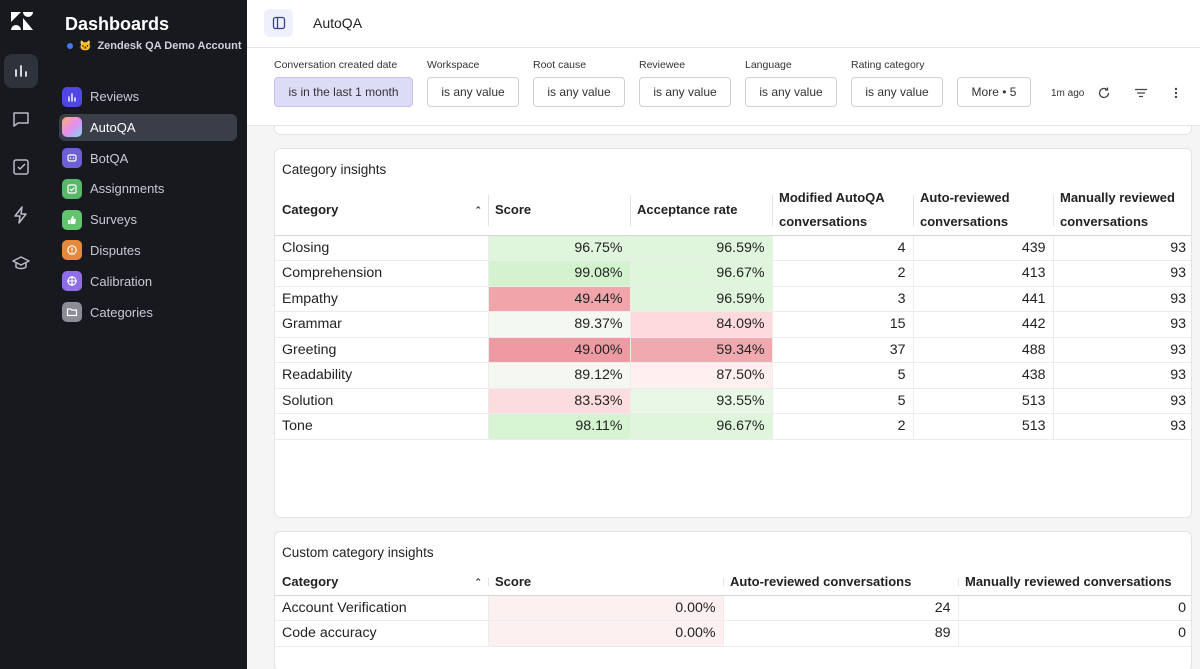  I want to click on modified-cell: 2, so click(842, 273).